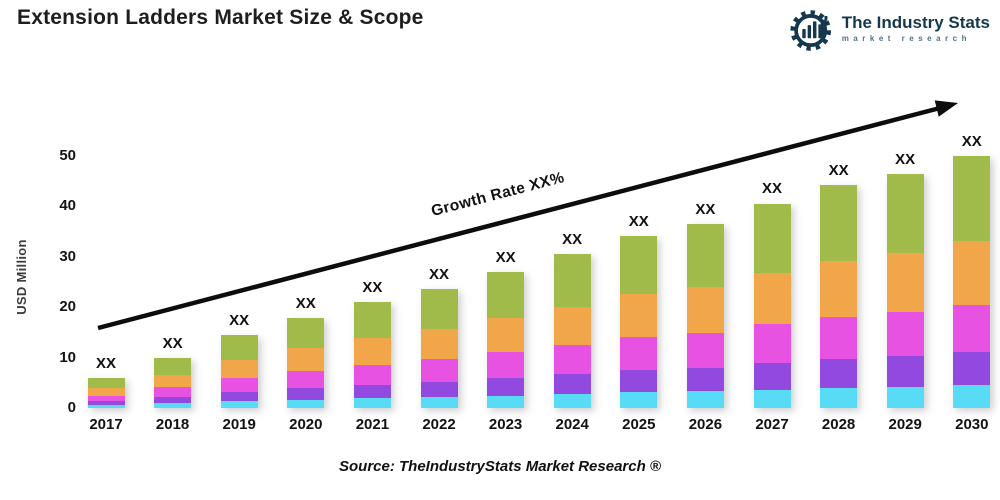 The width and height of the screenshot is (1000, 500). What do you see at coordinates (838, 424) in the screenshot?
I see `x-tick-2028: 2028` at bounding box center [838, 424].